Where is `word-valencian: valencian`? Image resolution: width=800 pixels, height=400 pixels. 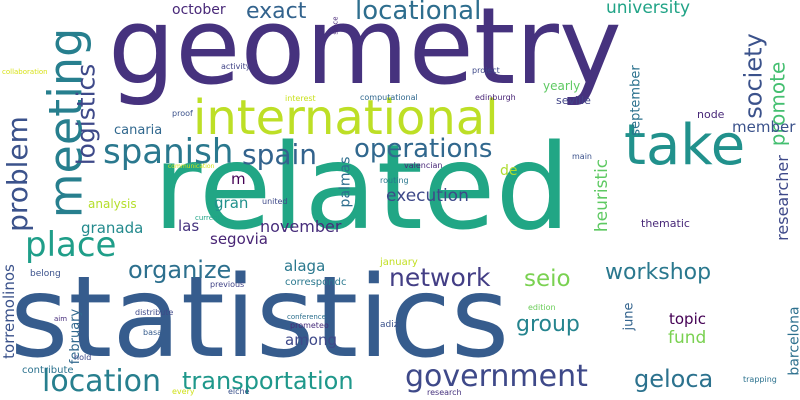 word-valencian: valencian is located at coordinates (423, 165).